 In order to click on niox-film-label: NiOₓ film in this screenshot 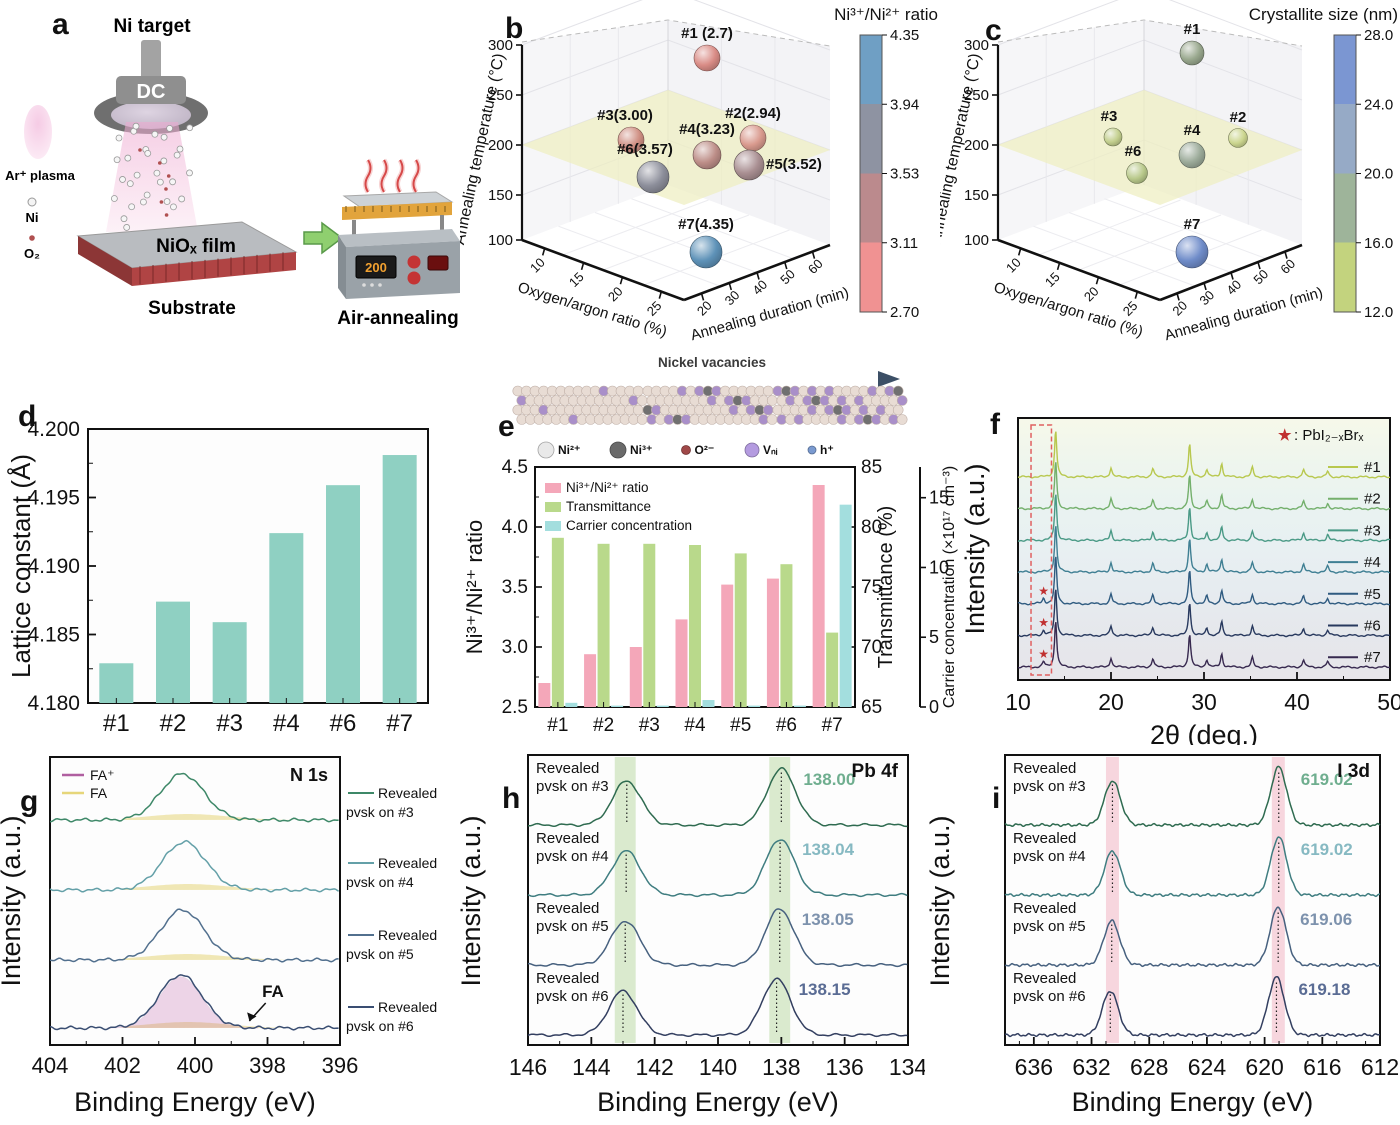, I will do `click(196, 246)`.